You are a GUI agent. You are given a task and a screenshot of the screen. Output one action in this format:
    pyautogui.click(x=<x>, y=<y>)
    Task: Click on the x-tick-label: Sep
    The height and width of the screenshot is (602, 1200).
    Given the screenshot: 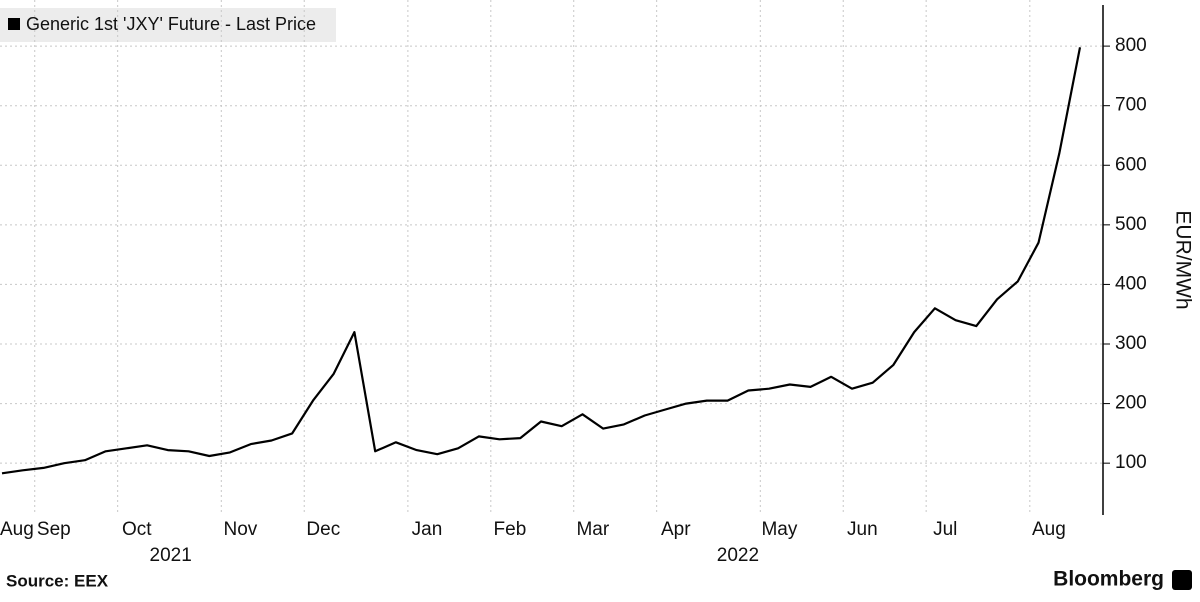 What is the action you would take?
    pyautogui.click(x=54, y=529)
    